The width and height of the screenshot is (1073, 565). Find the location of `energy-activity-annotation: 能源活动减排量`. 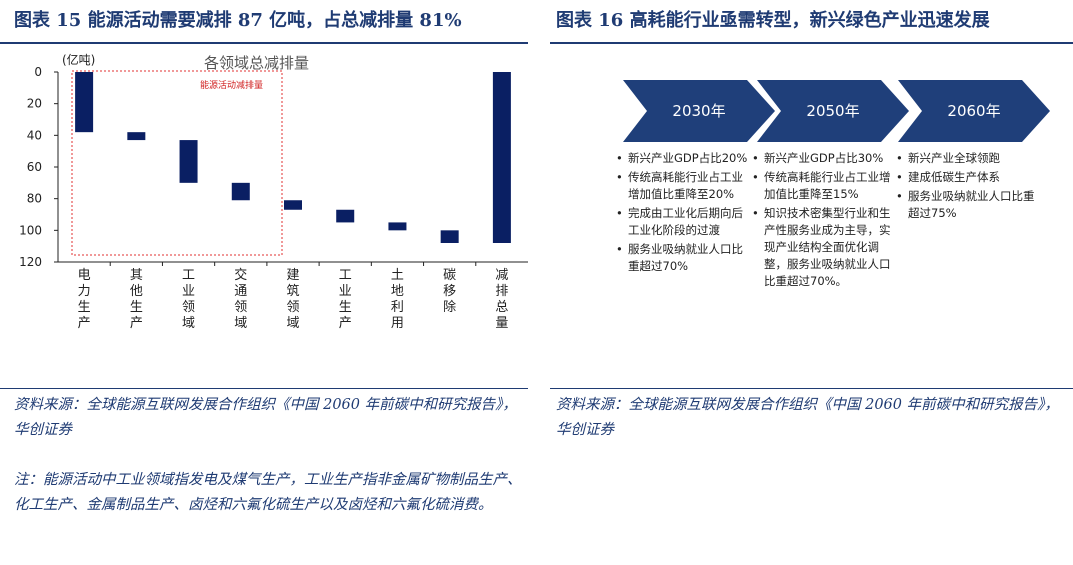

energy-activity-annotation: 能源活动减排量 is located at coordinates (231, 85).